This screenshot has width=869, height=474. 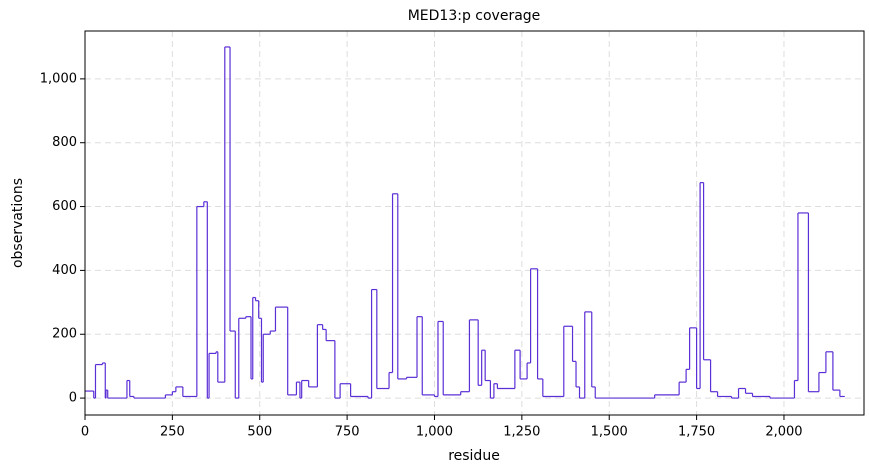 I want to click on x-tick-label: 2,000, so click(x=783, y=432).